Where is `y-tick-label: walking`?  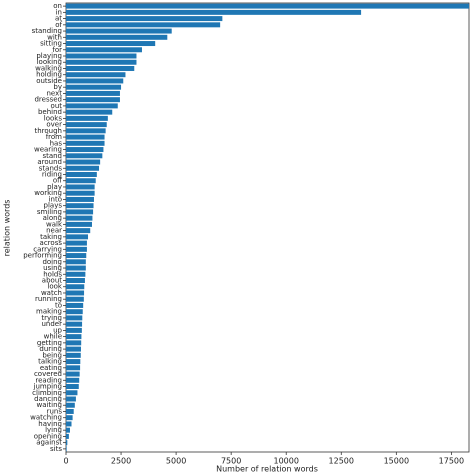
y-tick-label: walking is located at coordinates (48, 68).